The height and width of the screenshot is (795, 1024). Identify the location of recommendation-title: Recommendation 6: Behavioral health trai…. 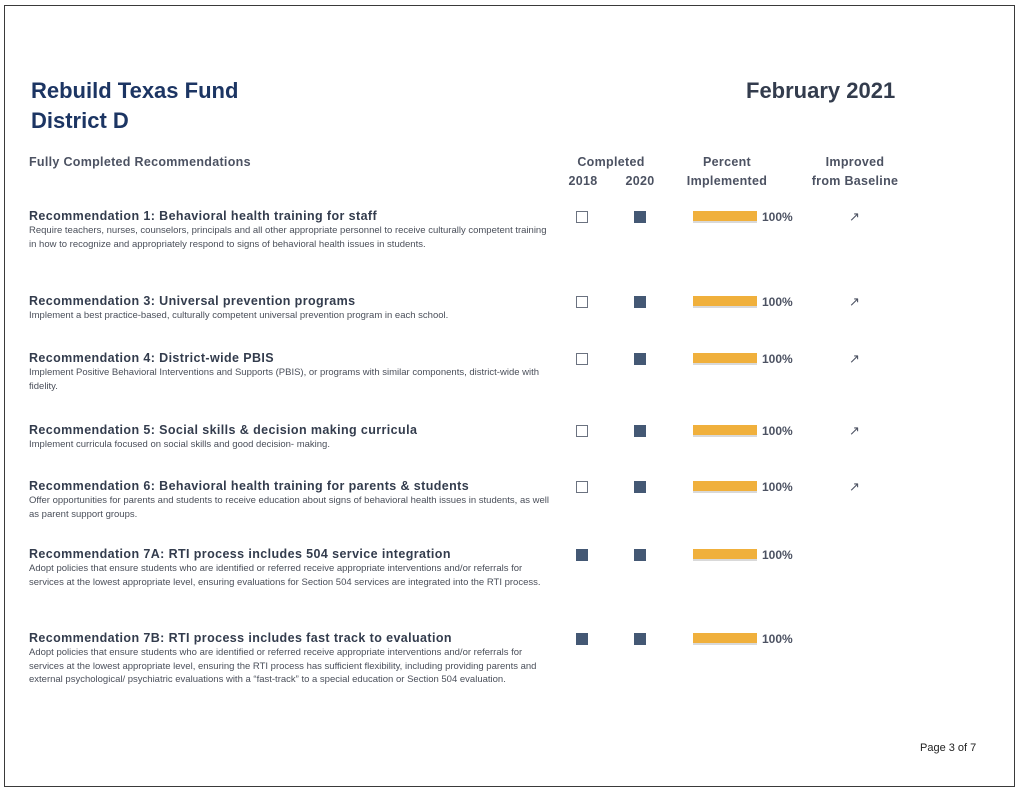
(249, 486).